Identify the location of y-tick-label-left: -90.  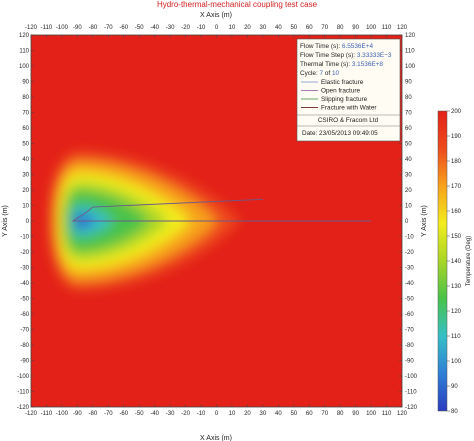
(24, 362).